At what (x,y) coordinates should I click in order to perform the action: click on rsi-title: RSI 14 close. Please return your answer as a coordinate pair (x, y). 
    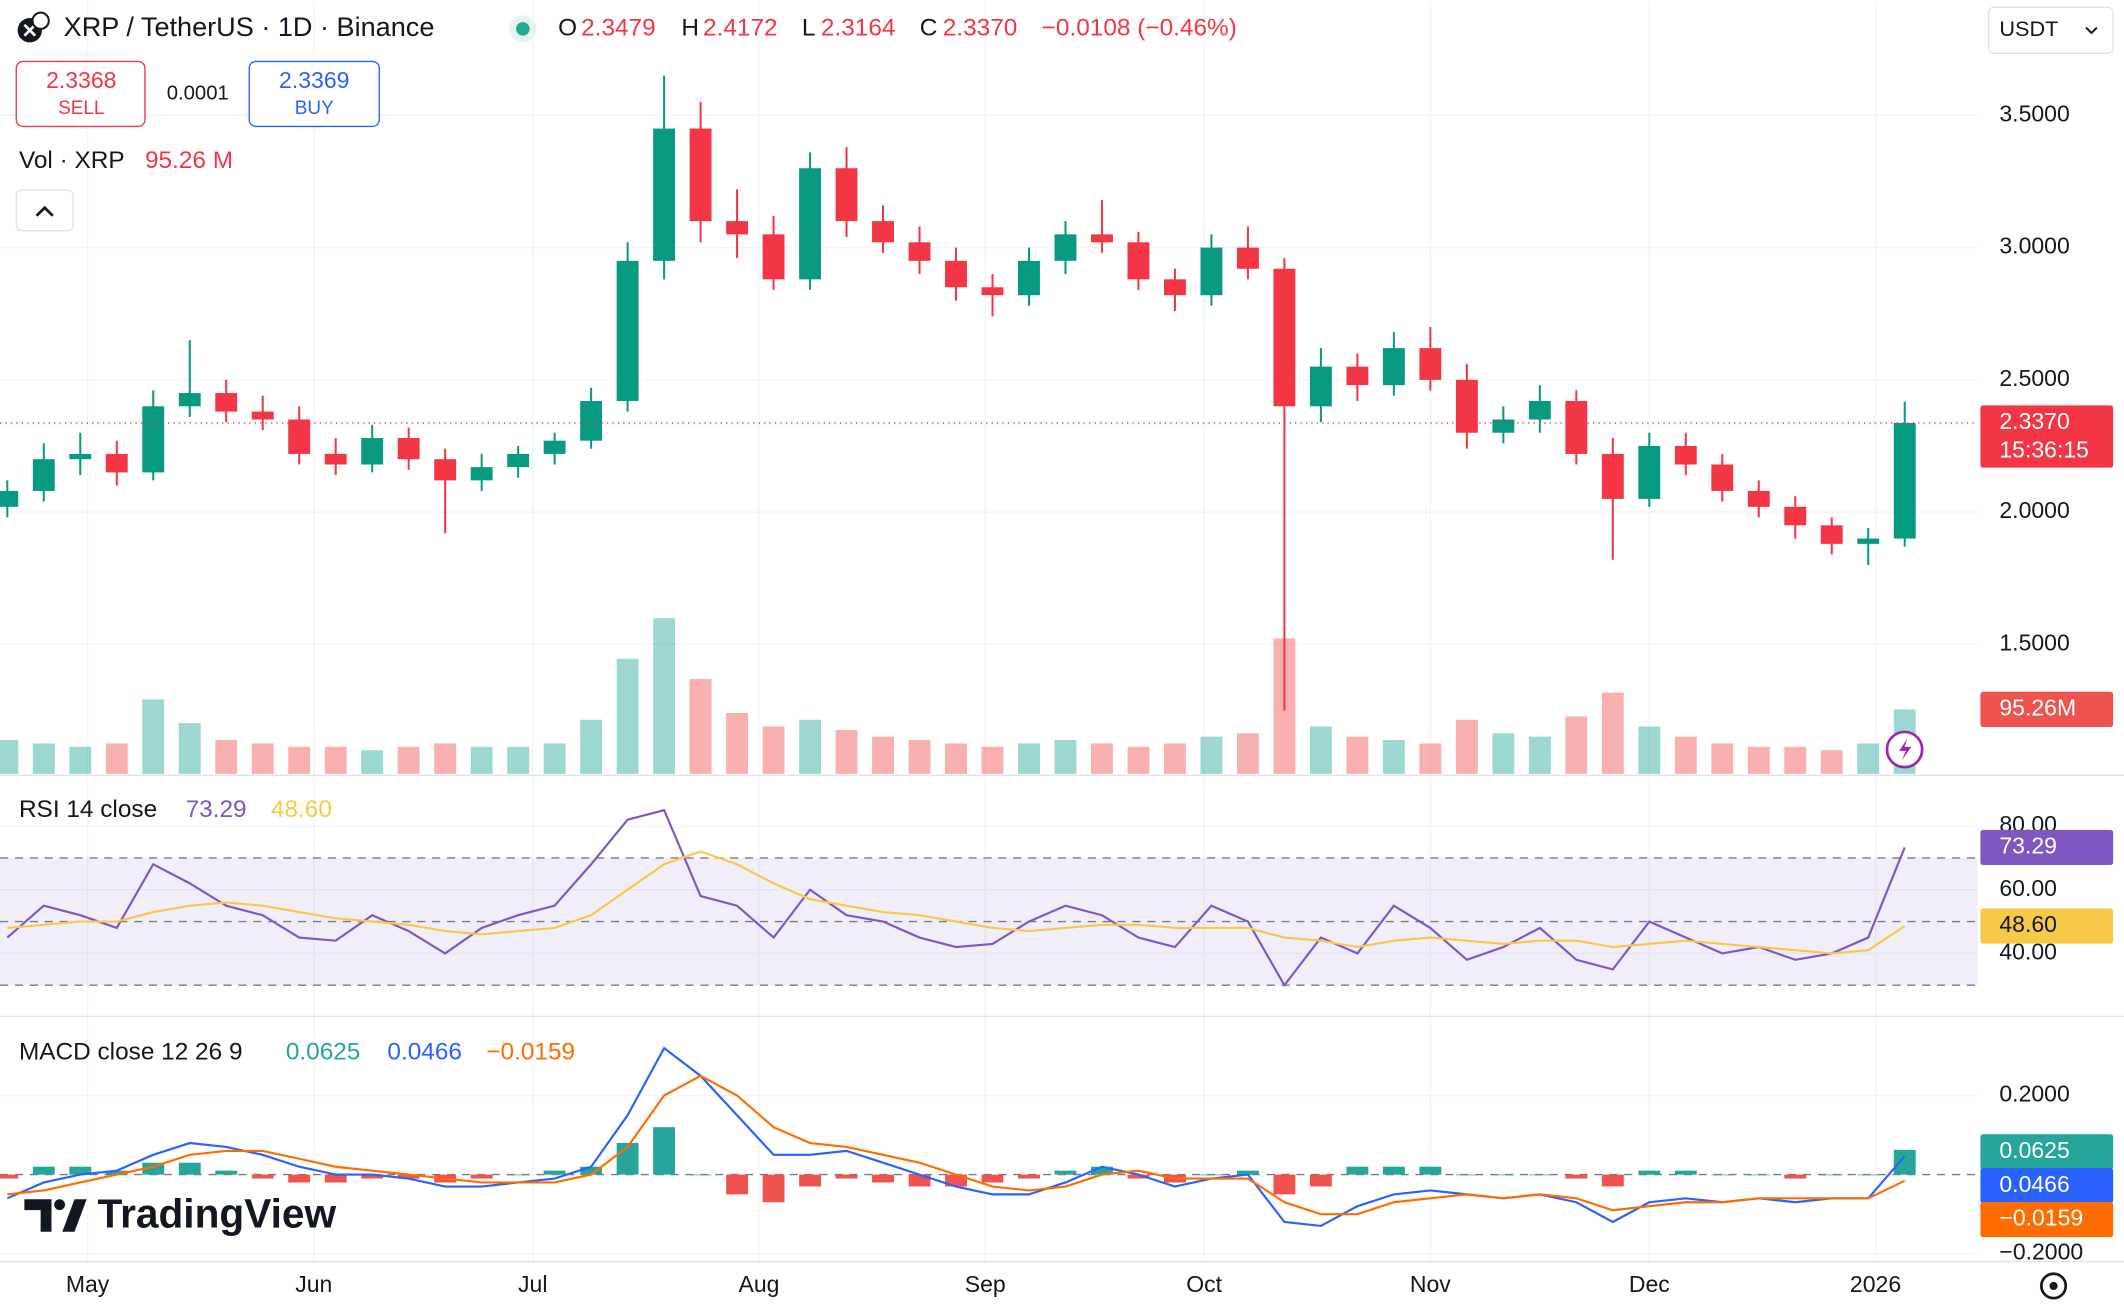
    Looking at the image, I should click on (88, 809).